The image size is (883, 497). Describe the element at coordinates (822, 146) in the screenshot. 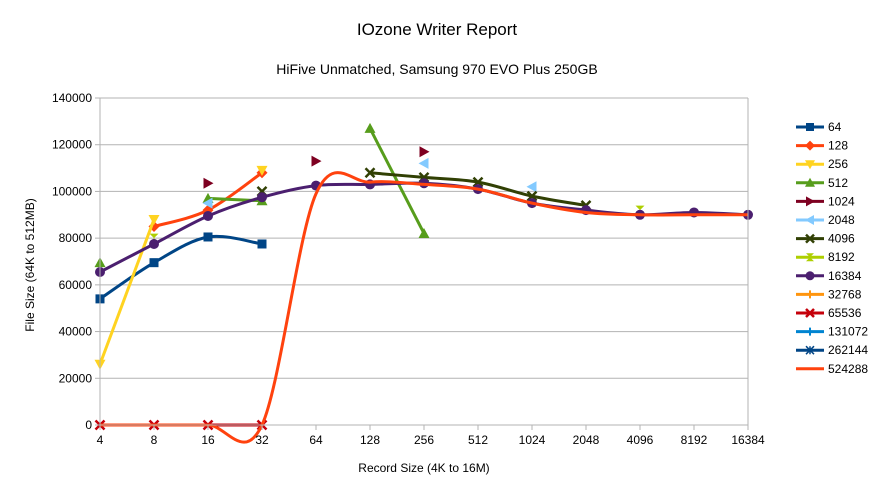

I see `legend-item-128: 128` at that location.